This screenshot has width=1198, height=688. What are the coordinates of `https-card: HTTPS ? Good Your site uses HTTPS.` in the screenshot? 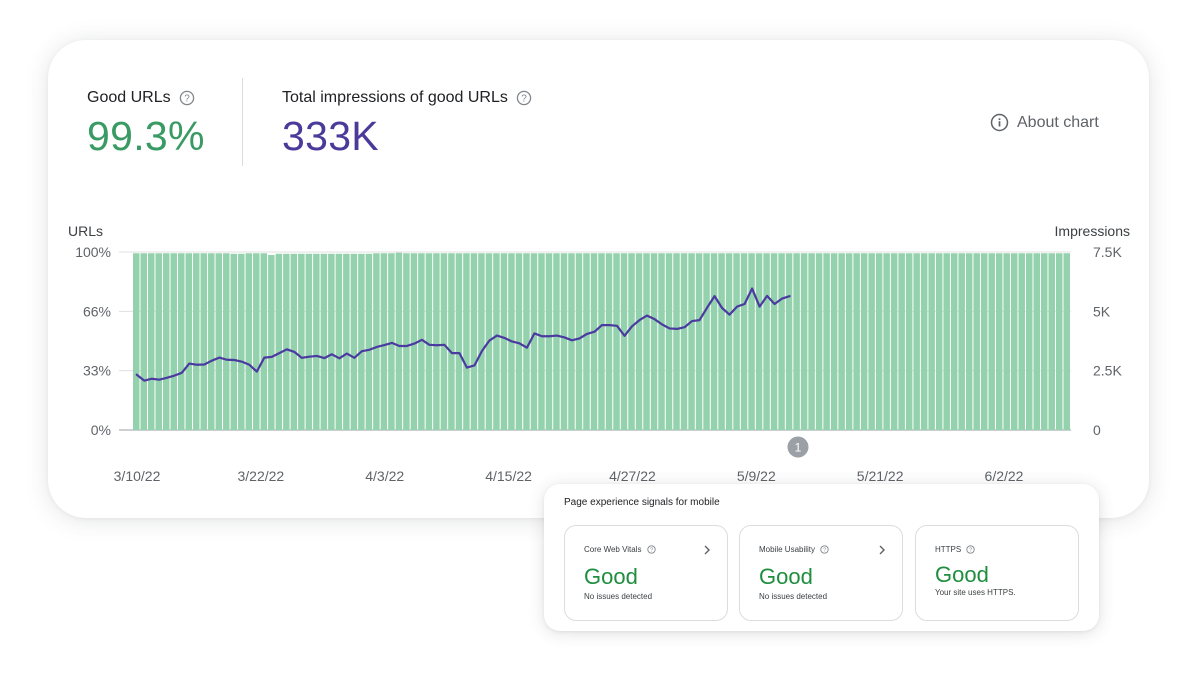 It's located at (997, 573).